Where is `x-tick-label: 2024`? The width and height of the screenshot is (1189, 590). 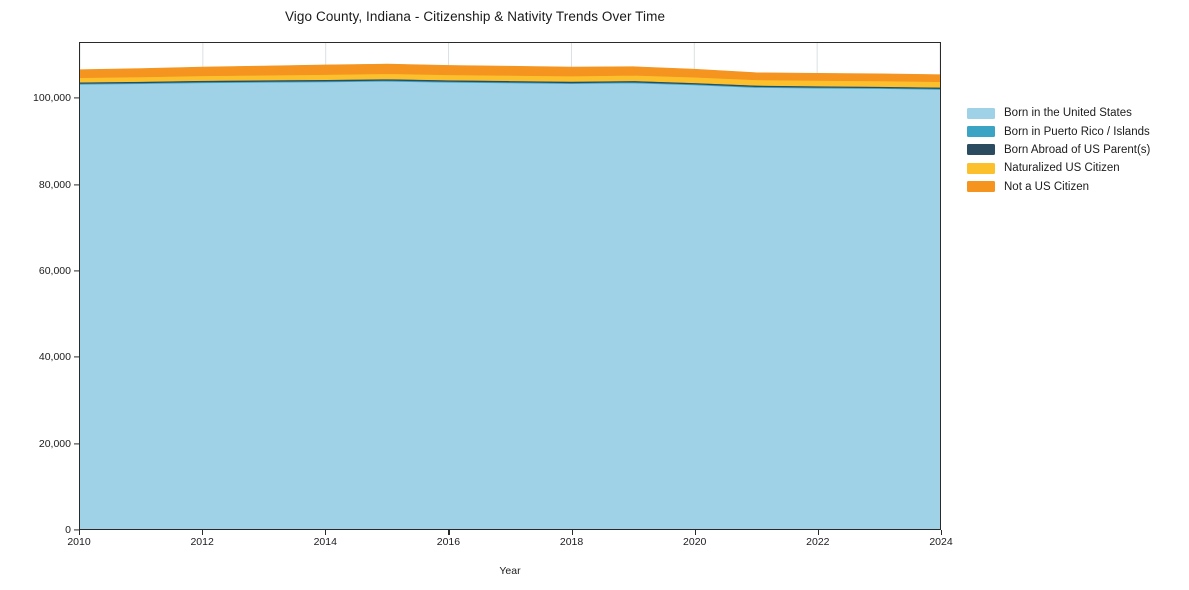
x-tick-label: 2024 is located at coordinates (941, 542).